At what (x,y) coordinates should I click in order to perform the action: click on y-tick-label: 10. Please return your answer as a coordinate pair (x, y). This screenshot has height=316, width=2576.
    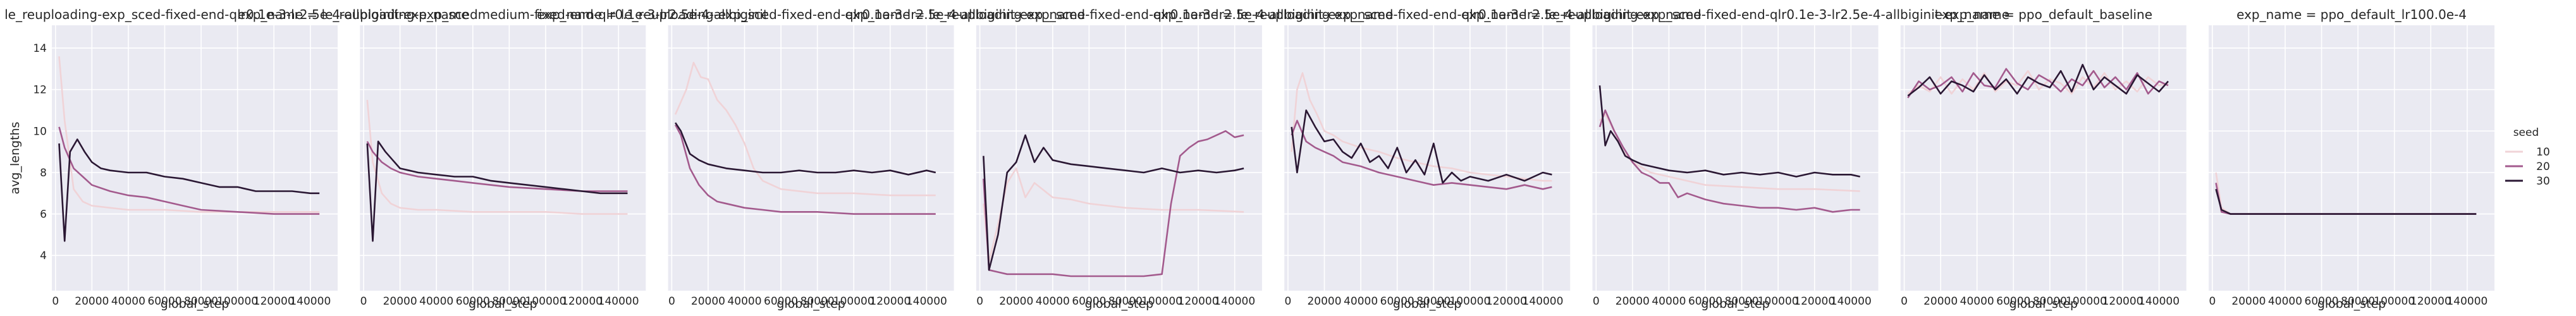
    Looking at the image, I should click on (40, 131).